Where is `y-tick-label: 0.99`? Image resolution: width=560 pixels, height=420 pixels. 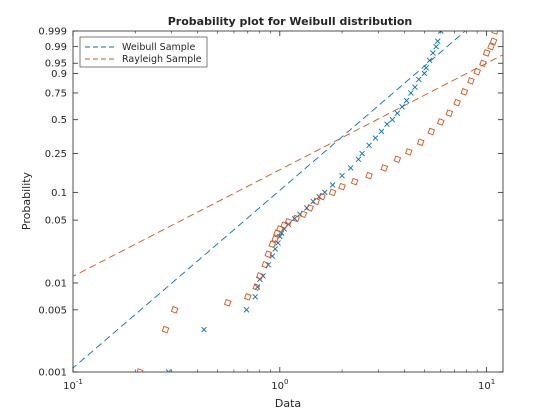 y-tick-label: 0.99 is located at coordinates (56, 47).